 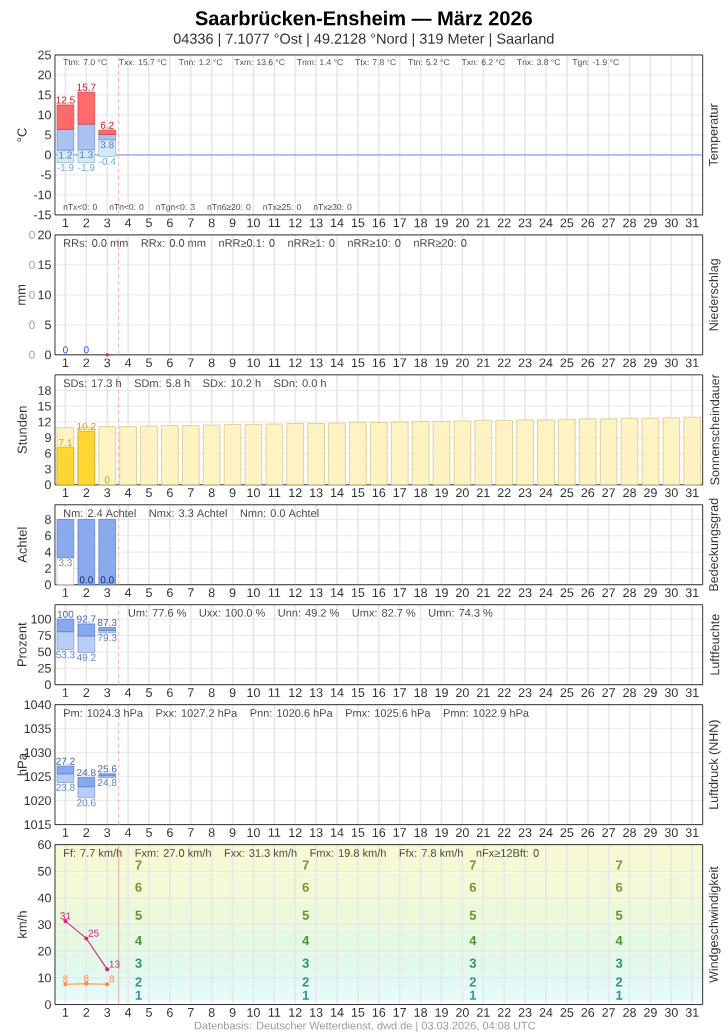 I want to click on annotation: Pm: 1024.3 hPa, so click(x=104, y=712).